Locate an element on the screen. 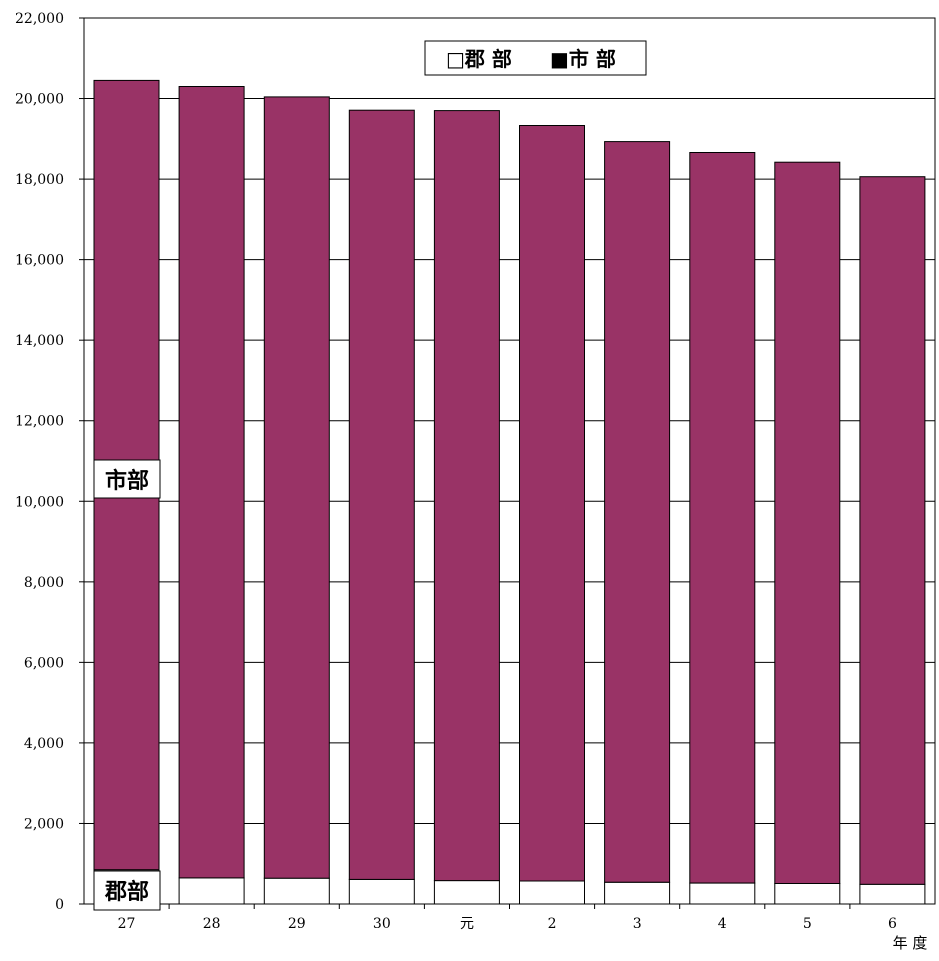 This screenshot has height=961, width=939. x-axis-title: 年 度 is located at coordinates (910, 943).